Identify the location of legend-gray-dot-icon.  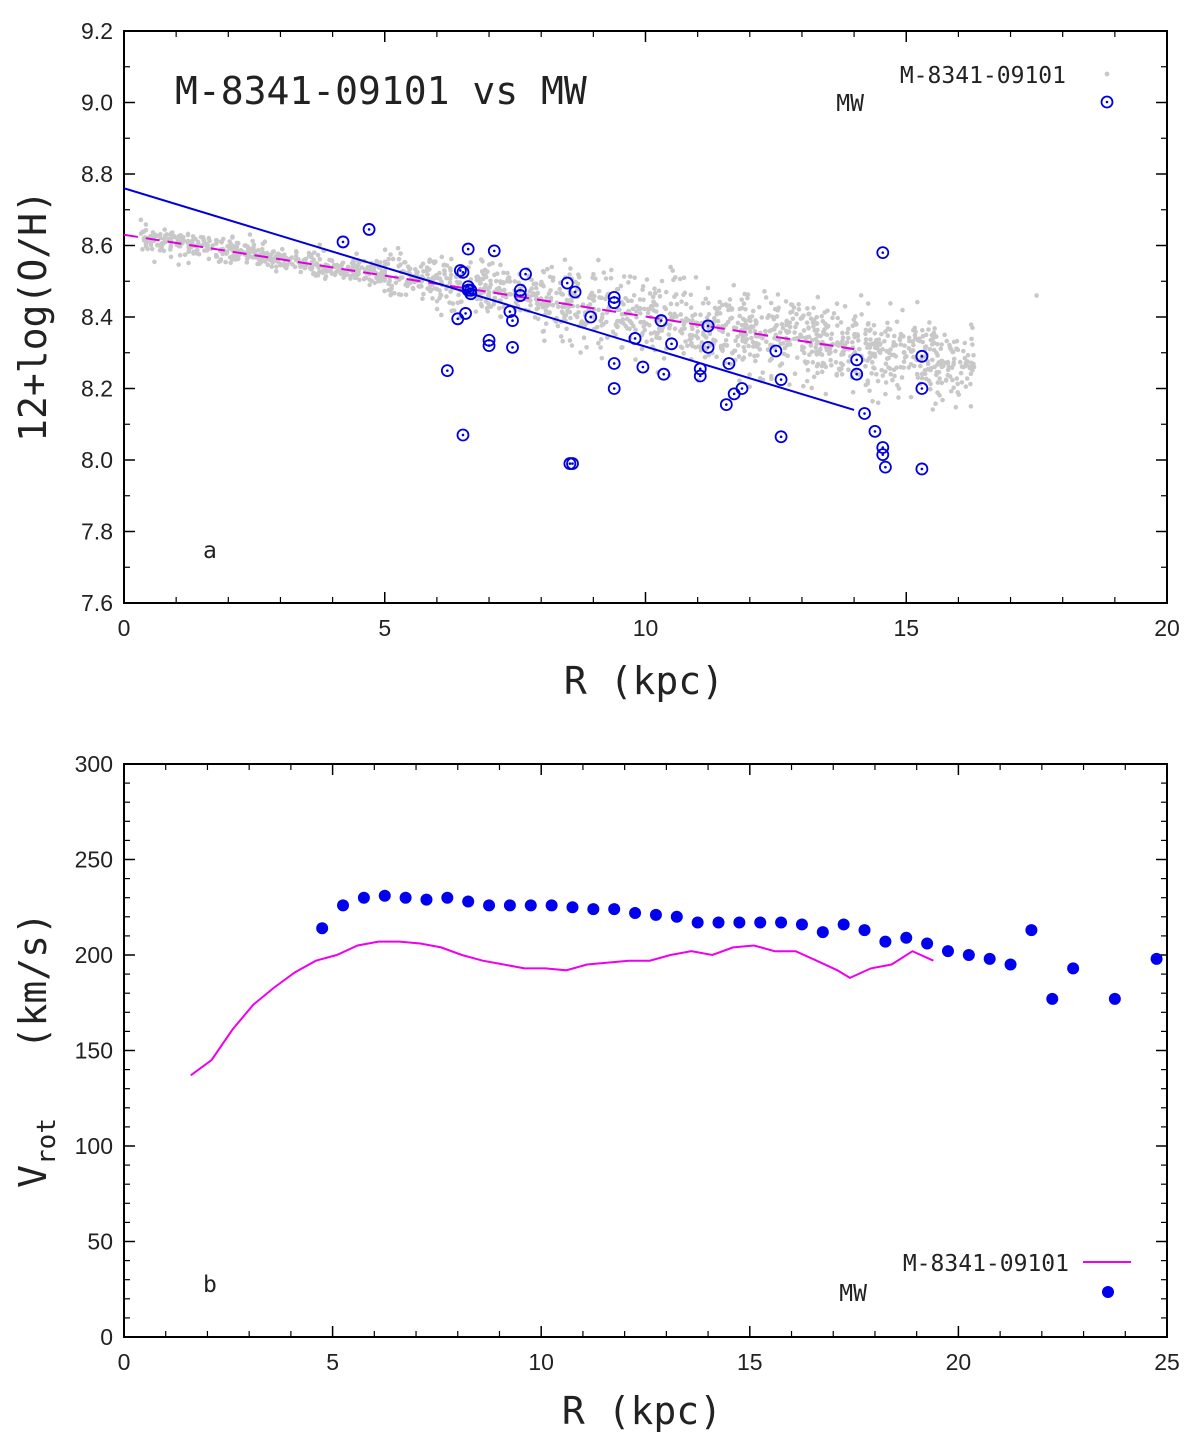
(1107, 74).